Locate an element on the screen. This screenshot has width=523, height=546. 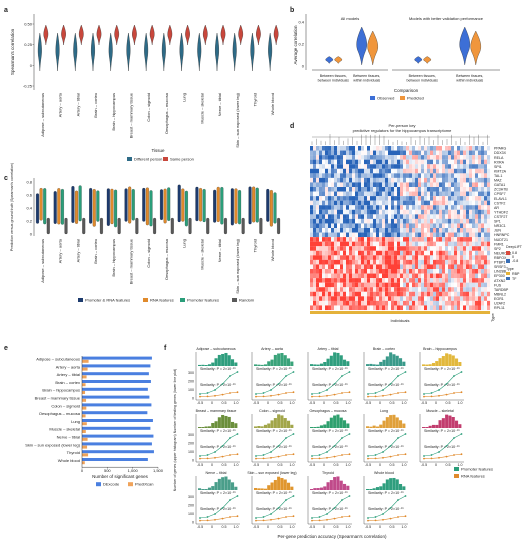
violin-promoter-rna is located at coordinates (268, 205).